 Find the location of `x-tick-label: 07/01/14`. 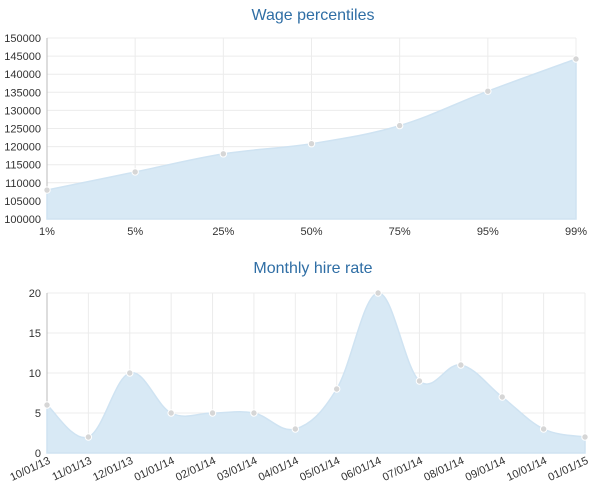

x-tick-label: 07/01/14 is located at coordinates (403, 469).